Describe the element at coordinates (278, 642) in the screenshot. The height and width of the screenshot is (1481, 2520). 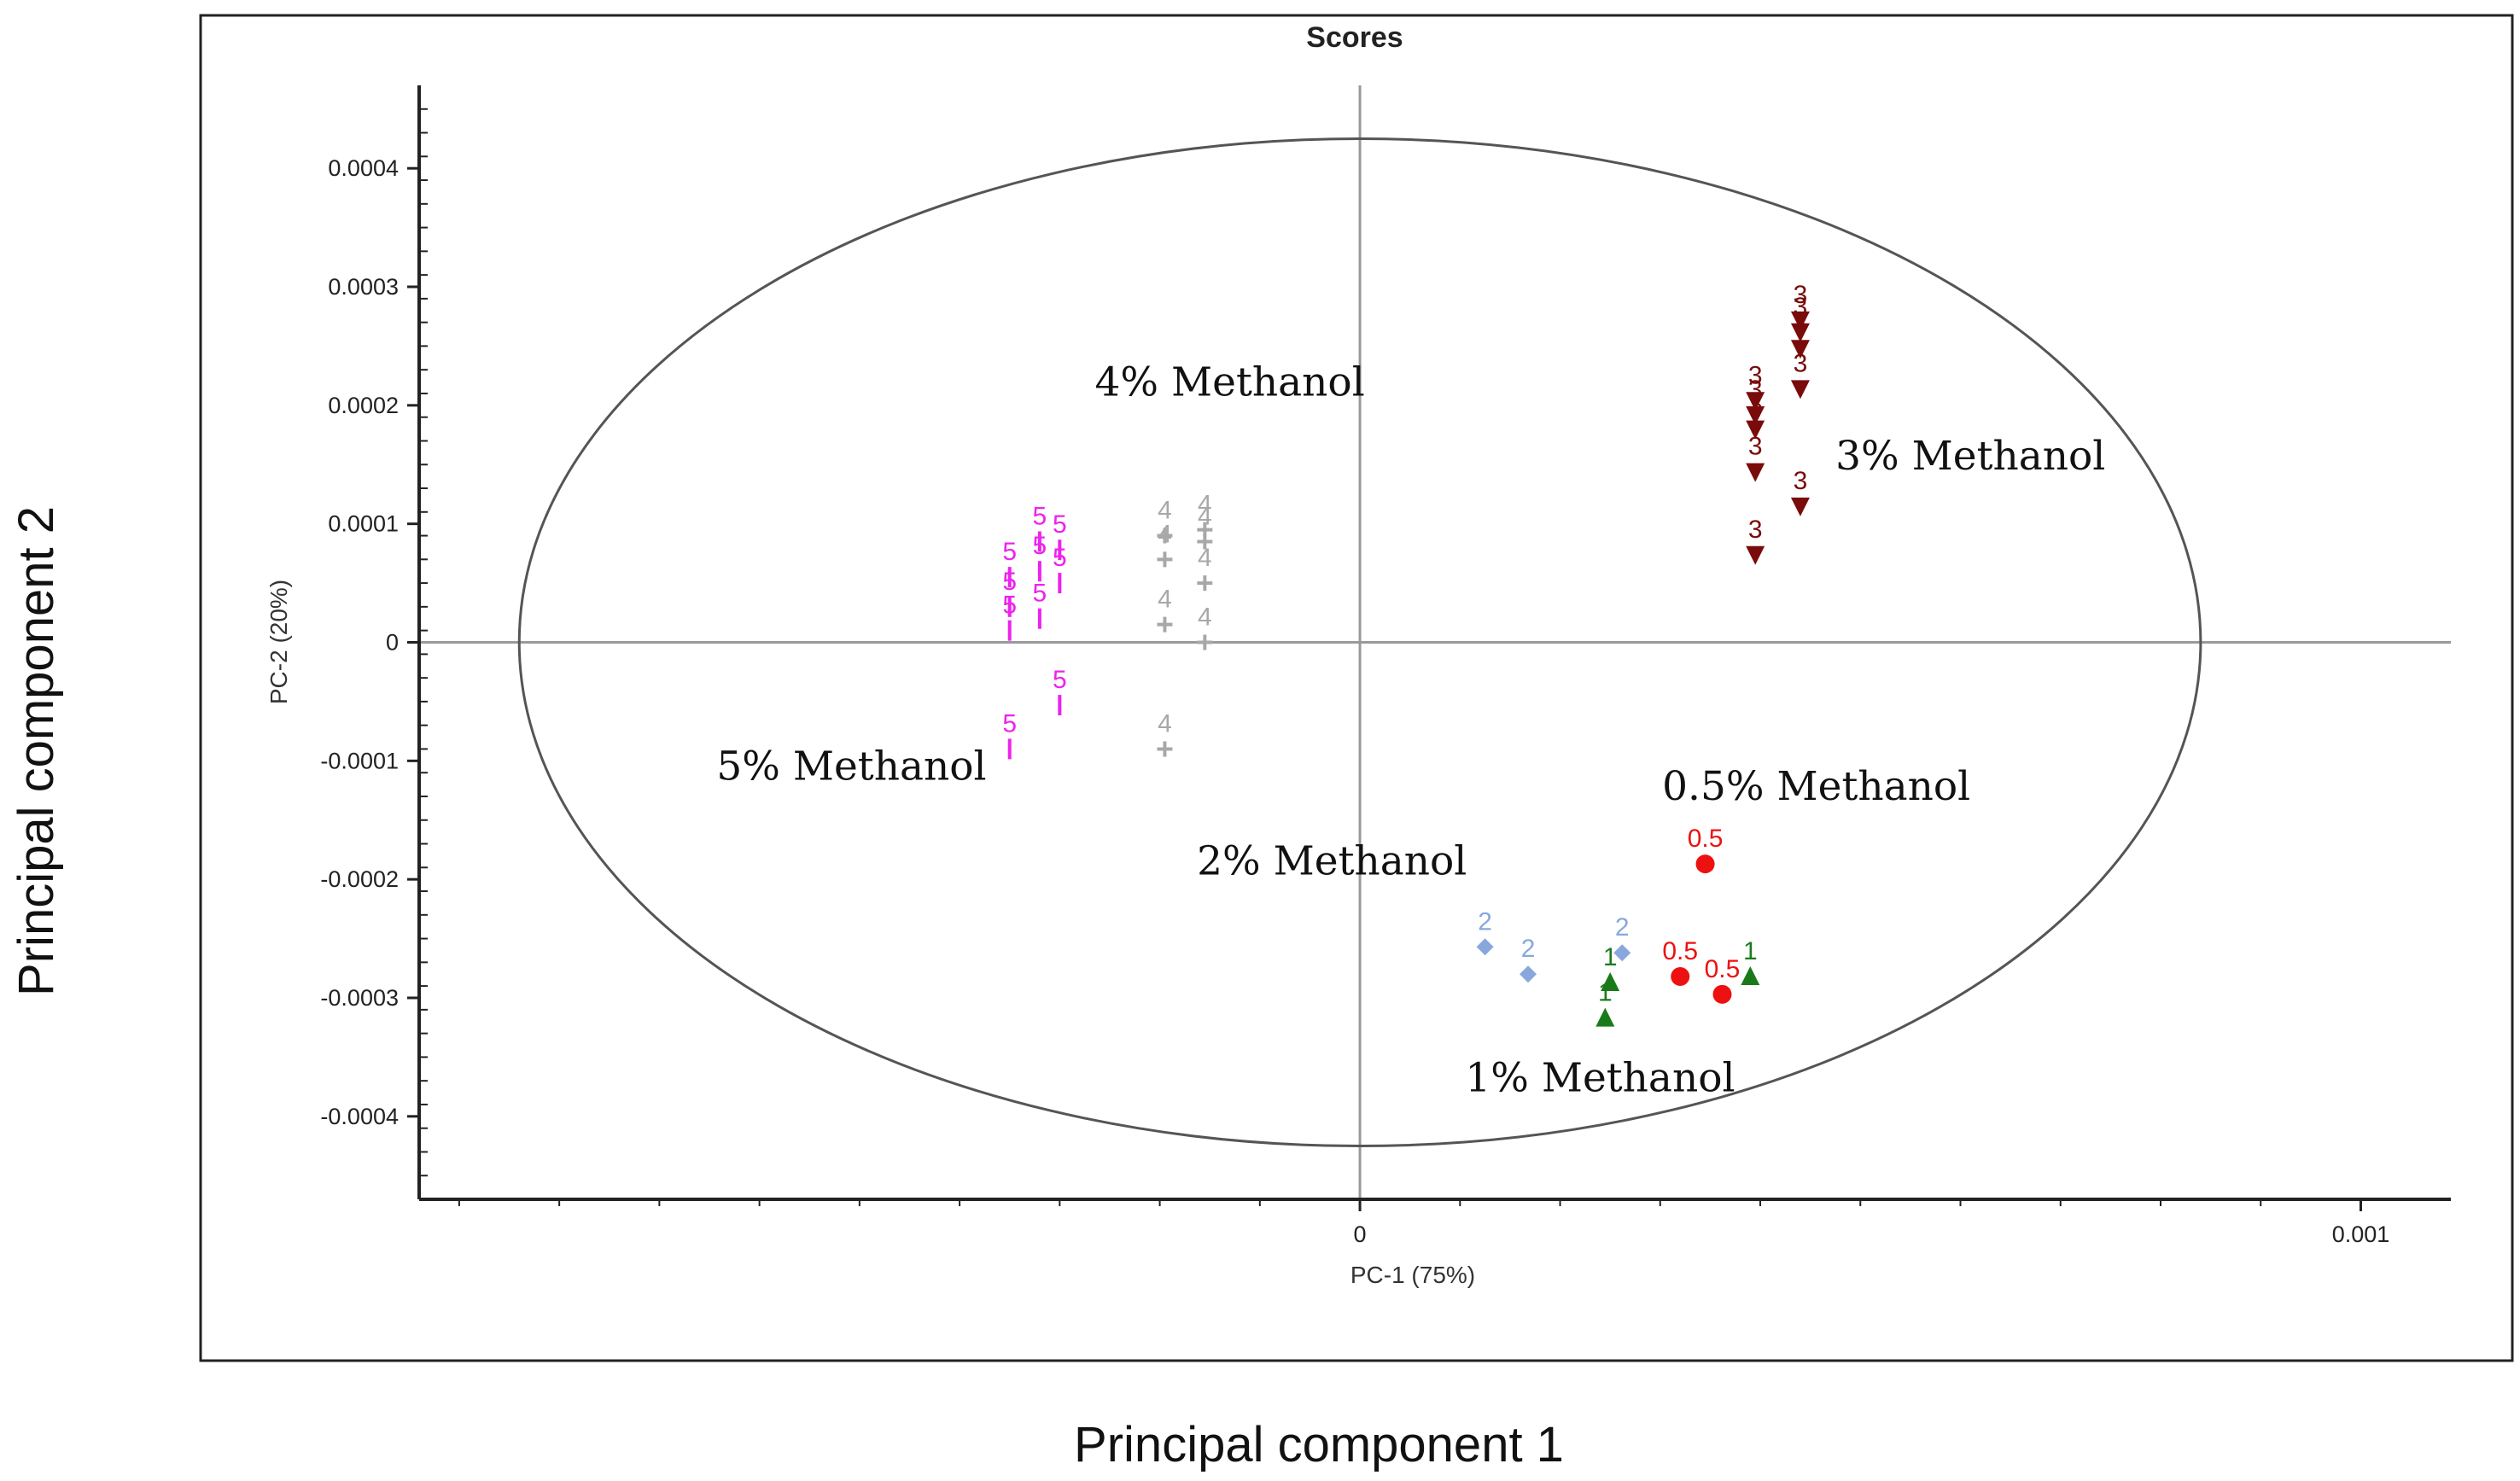
I see `y-axis-title: PC-2 (20%)` at that location.